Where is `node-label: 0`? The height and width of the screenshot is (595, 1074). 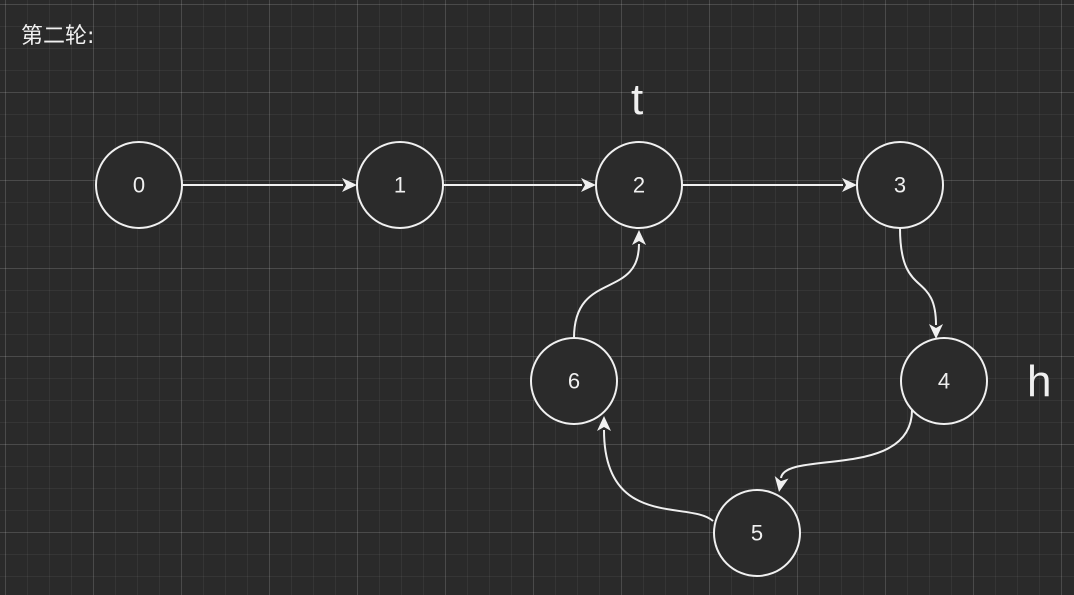 node-label: 0 is located at coordinates (139, 185).